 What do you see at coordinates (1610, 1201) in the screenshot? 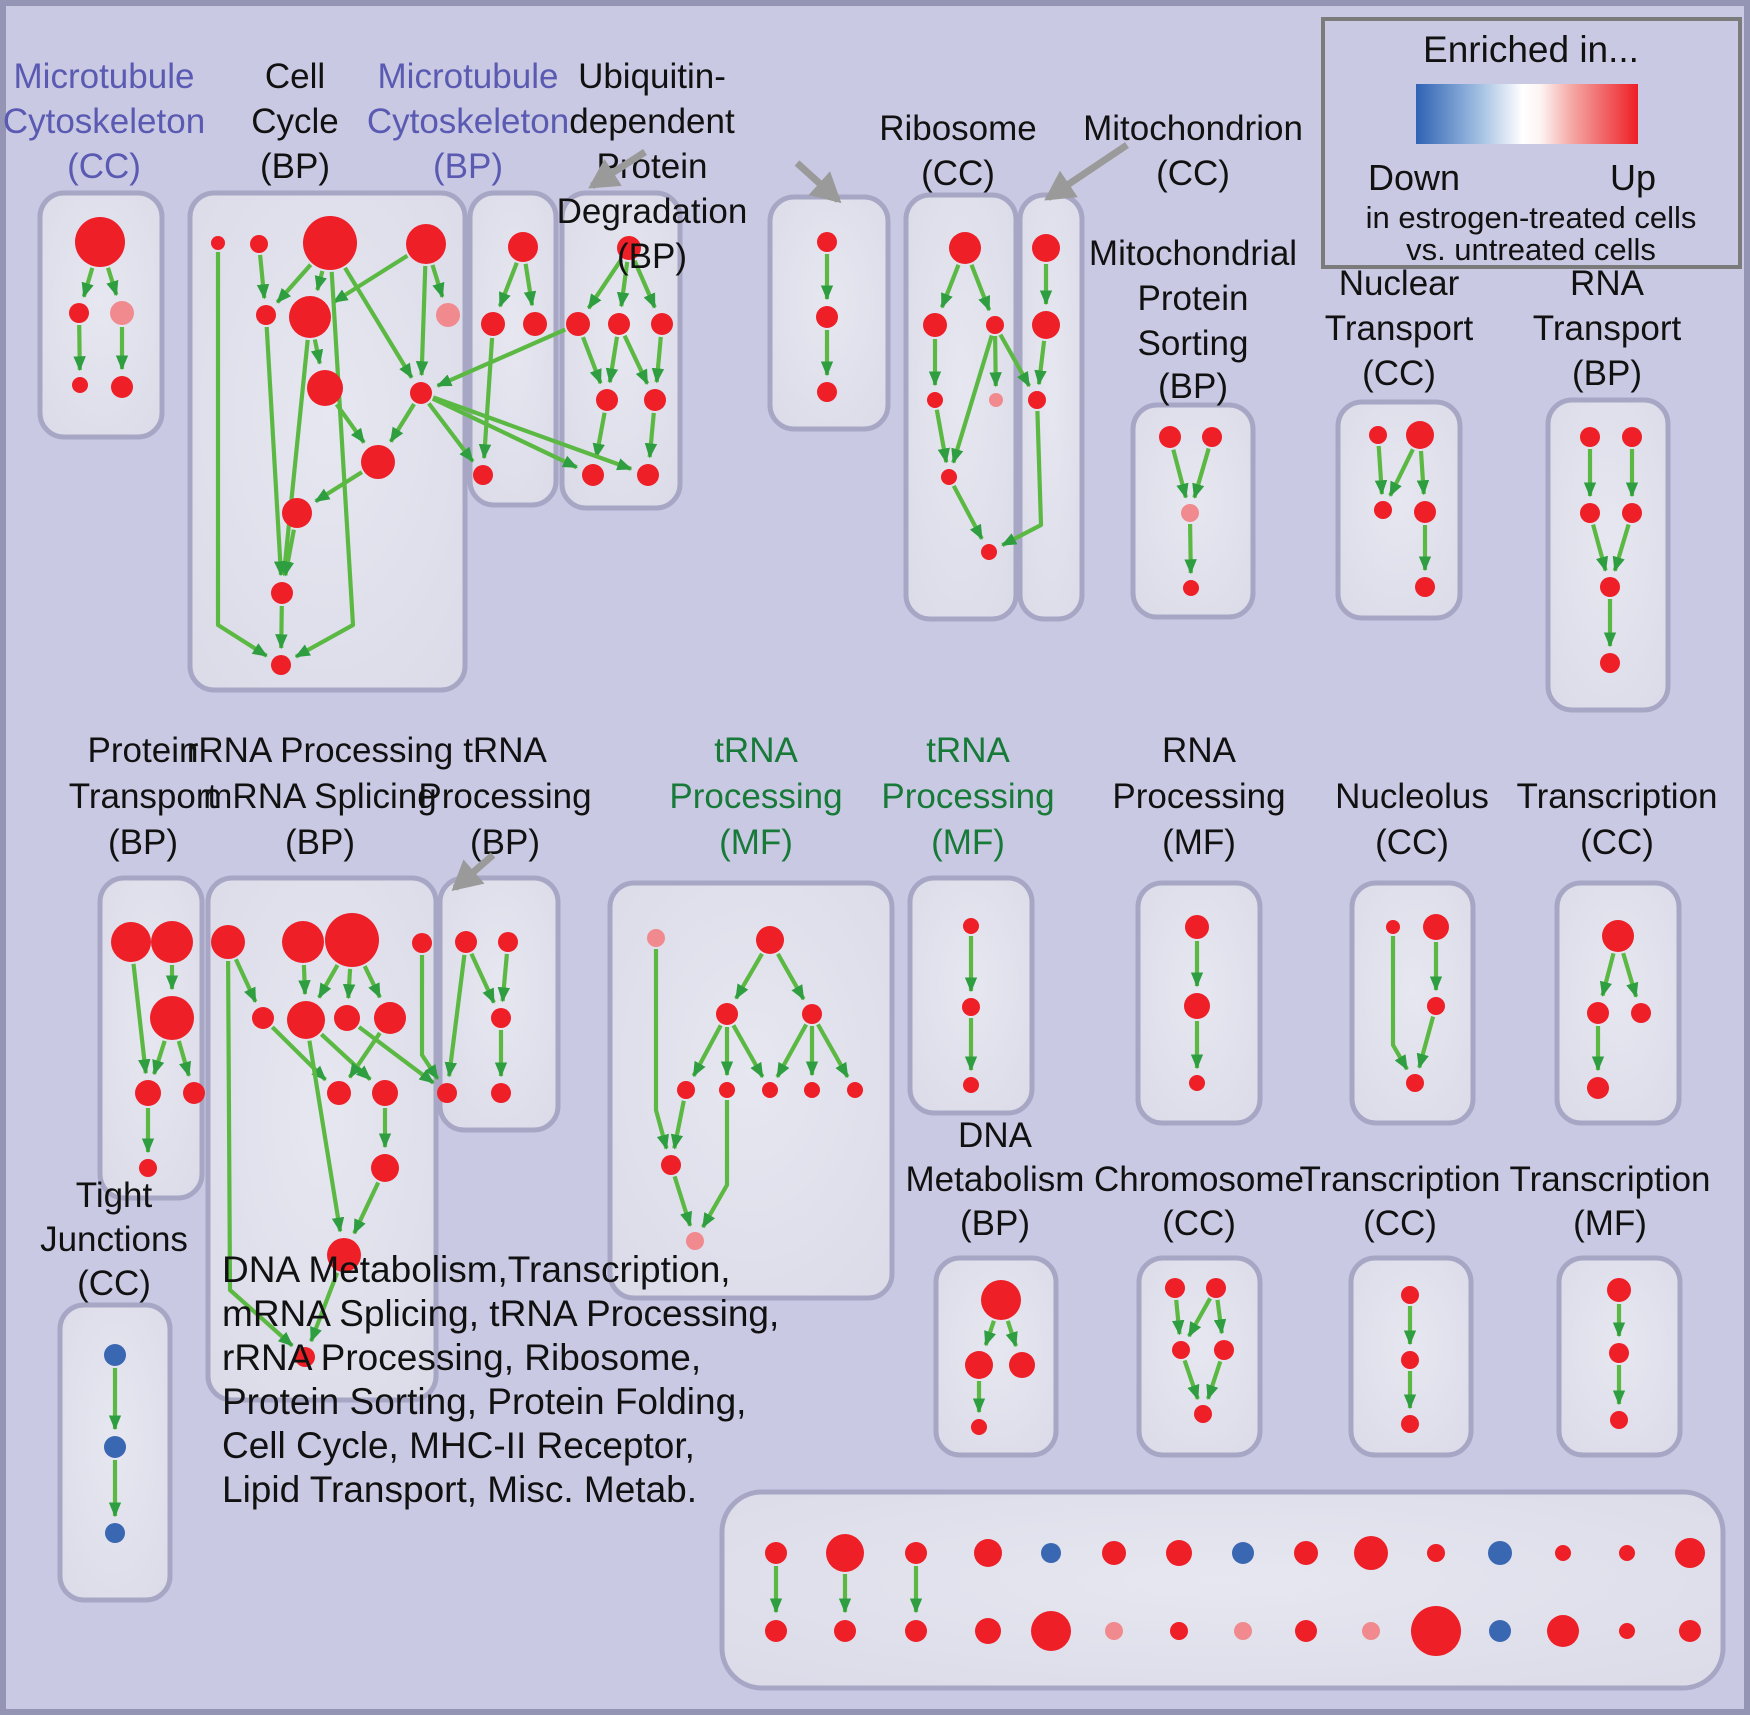
I see `cluster-label-transcription-mf-bottom: Transcription (MF)` at bounding box center [1610, 1201].